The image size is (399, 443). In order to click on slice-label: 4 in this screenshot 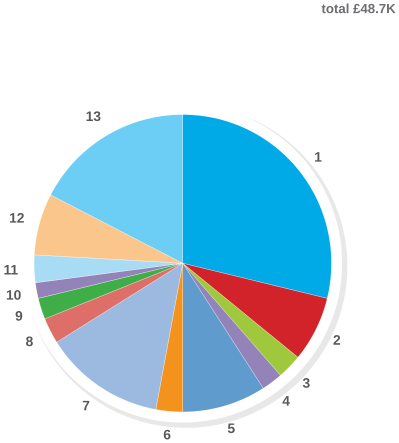, I will do `click(286, 401)`.